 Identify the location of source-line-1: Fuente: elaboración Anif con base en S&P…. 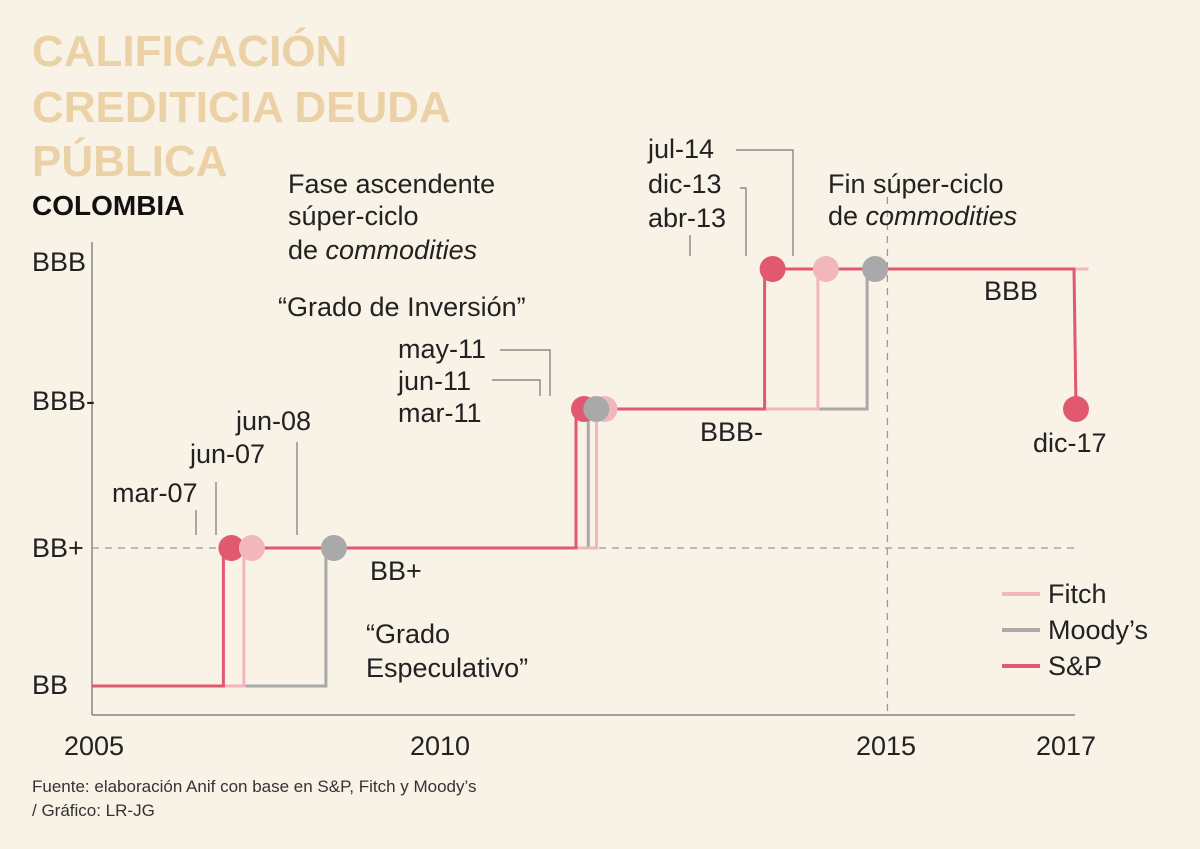
(254, 786).